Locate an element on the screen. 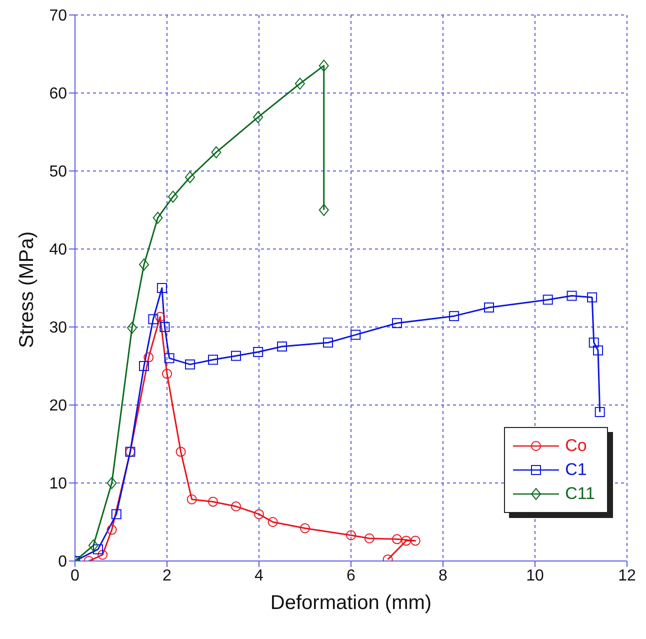 This screenshot has width=646, height=639. y-tick-label: 10 is located at coordinates (58, 484).